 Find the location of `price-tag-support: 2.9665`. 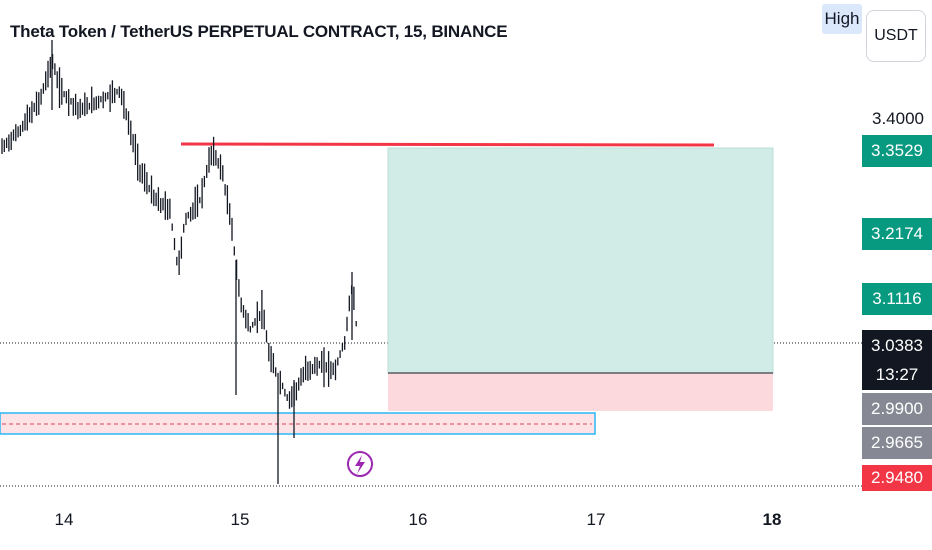

price-tag-support: 2.9665 is located at coordinates (897, 443).